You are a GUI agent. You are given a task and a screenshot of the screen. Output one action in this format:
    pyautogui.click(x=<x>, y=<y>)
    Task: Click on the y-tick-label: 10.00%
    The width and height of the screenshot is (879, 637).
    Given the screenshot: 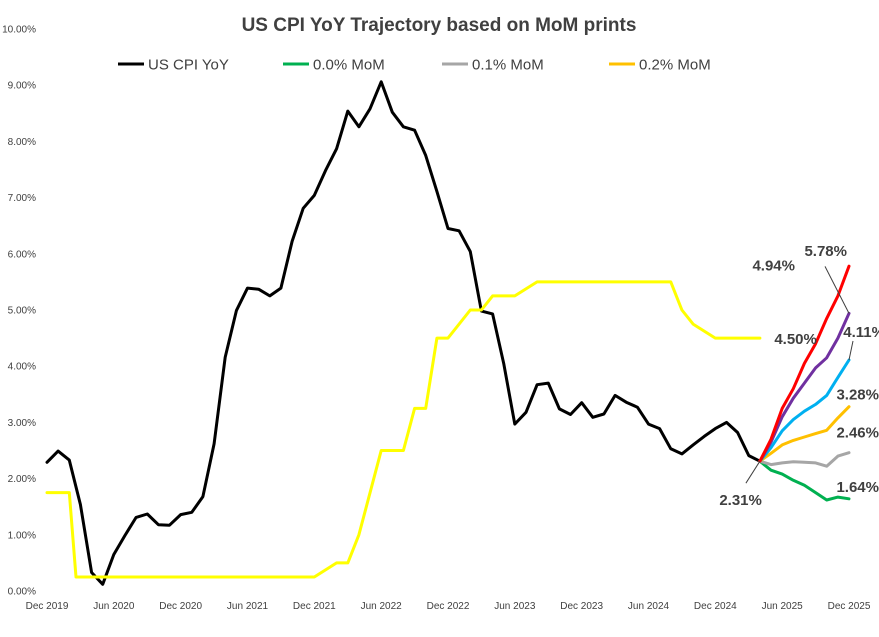 What is the action you would take?
    pyautogui.click(x=19, y=30)
    